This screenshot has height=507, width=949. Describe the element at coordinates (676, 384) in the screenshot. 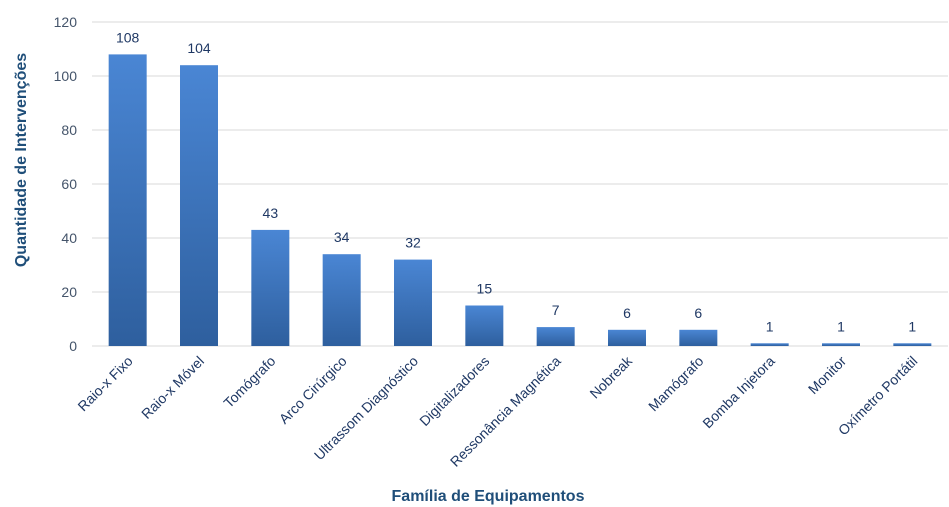

I see `x-tick-label: Mamógrafo` at that location.